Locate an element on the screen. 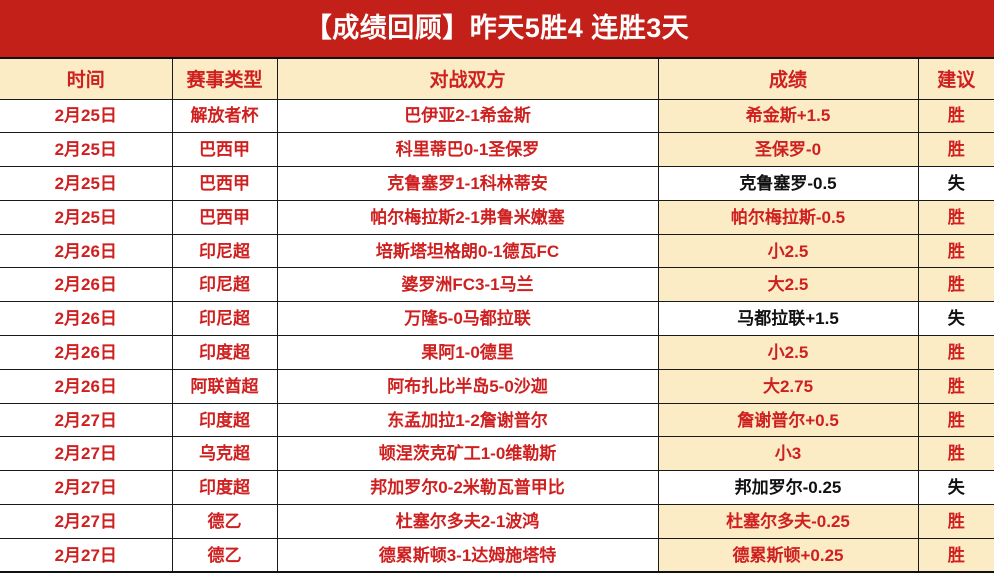 The height and width of the screenshot is (579, 994). cell-advice: 失 is located at coordinates (956, 488).